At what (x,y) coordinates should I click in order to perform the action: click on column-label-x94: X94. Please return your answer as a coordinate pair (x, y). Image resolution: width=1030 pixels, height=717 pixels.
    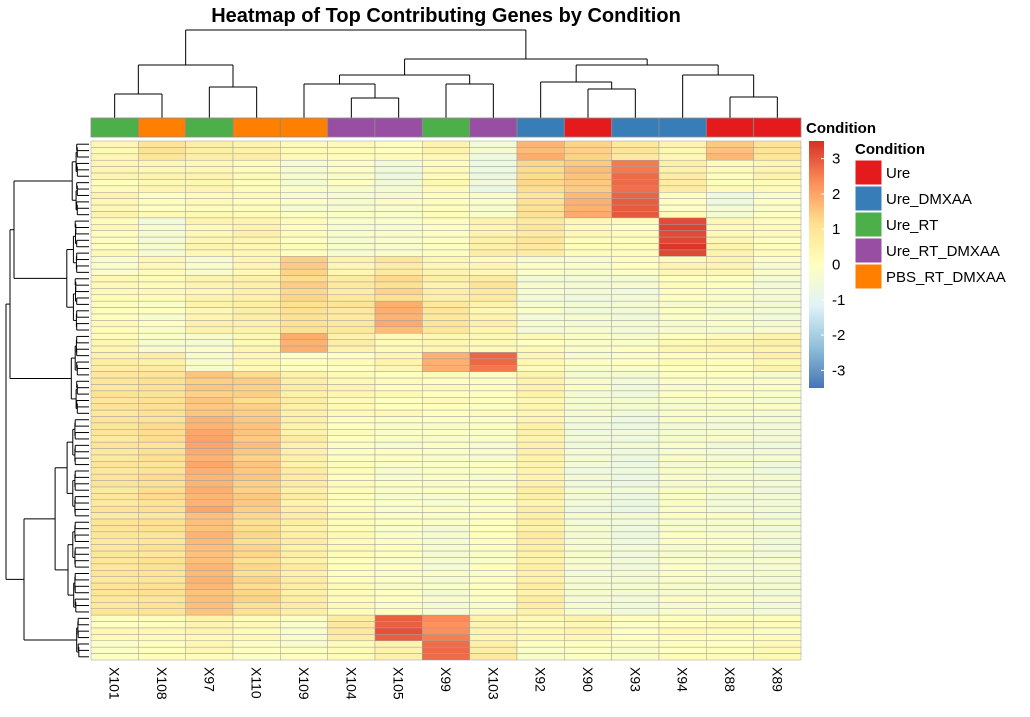
    Looking at the image, I should click on (683, 679).